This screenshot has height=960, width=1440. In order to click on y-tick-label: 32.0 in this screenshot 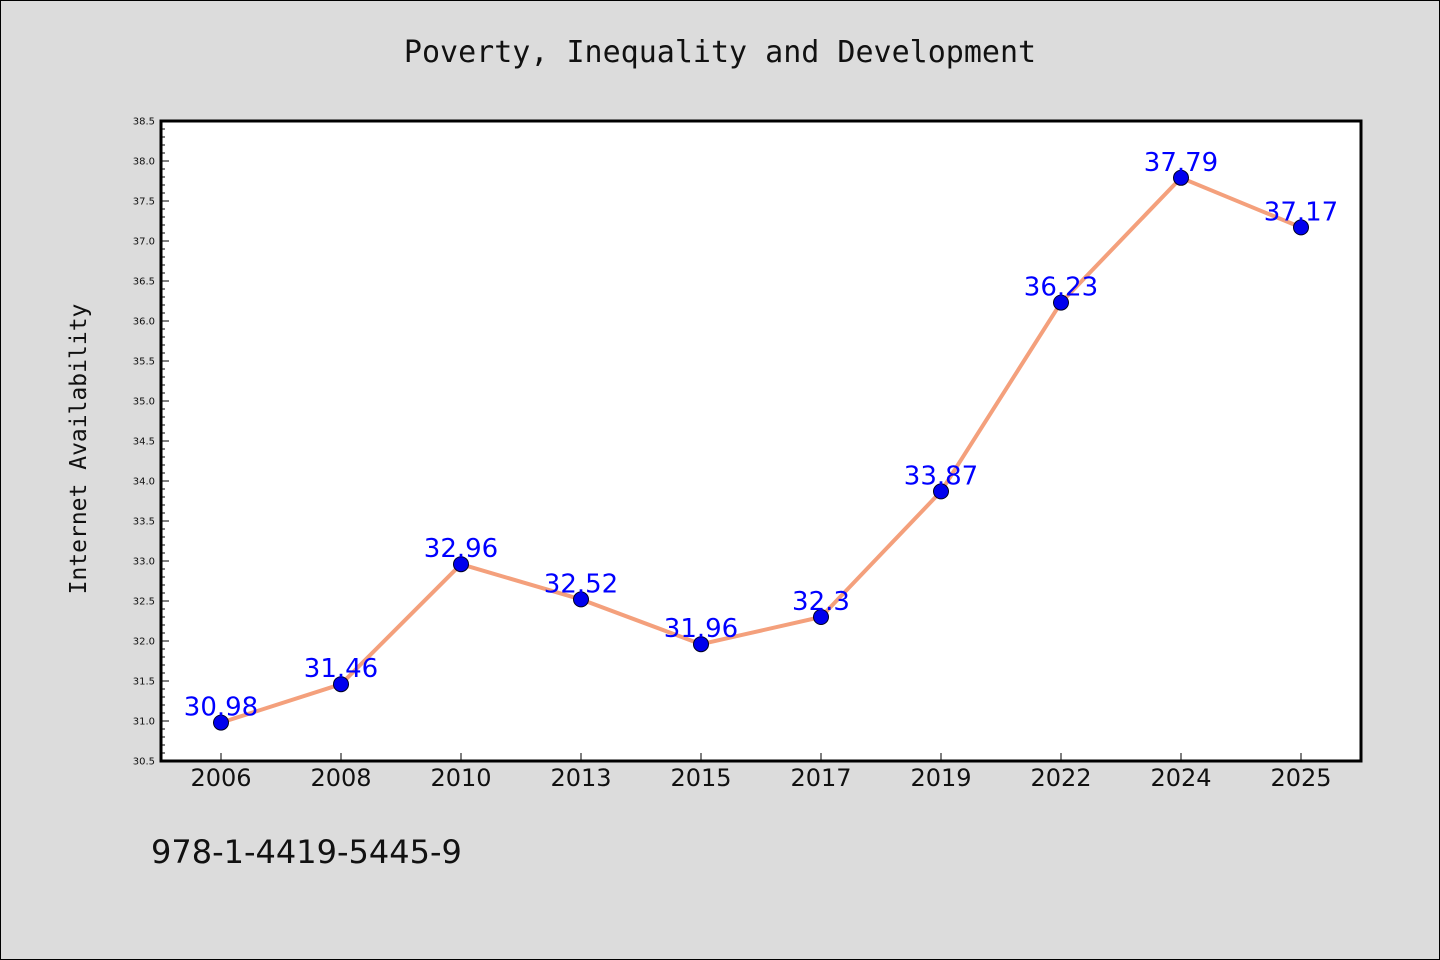, I will do `click(144, 642)`.